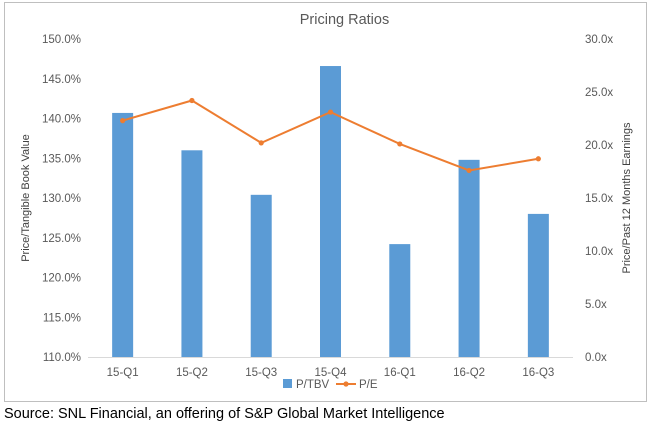 The height and width of the screenshot is (430, 651). I want to click on y-left-tick-label: 140.0%, so click(61, 120).